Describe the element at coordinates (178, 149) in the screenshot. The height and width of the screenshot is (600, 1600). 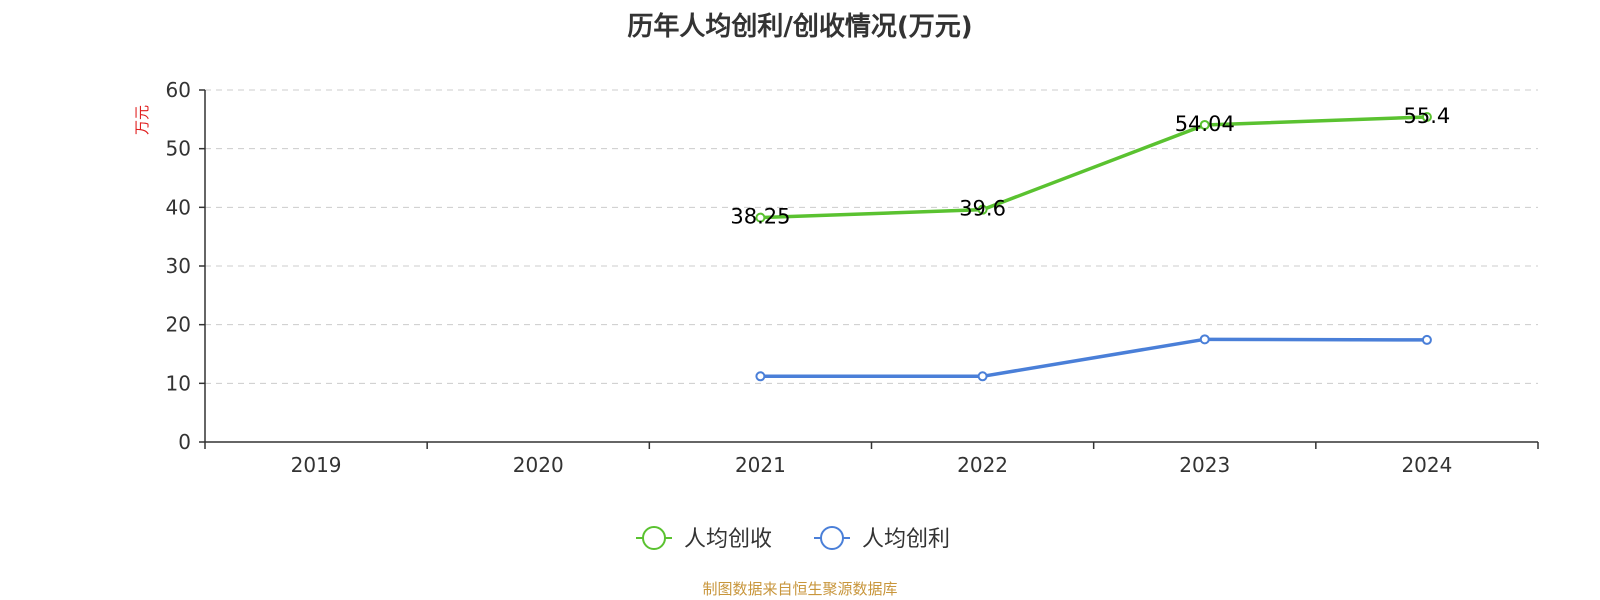
I see `y-tick-label: 50` at that location.